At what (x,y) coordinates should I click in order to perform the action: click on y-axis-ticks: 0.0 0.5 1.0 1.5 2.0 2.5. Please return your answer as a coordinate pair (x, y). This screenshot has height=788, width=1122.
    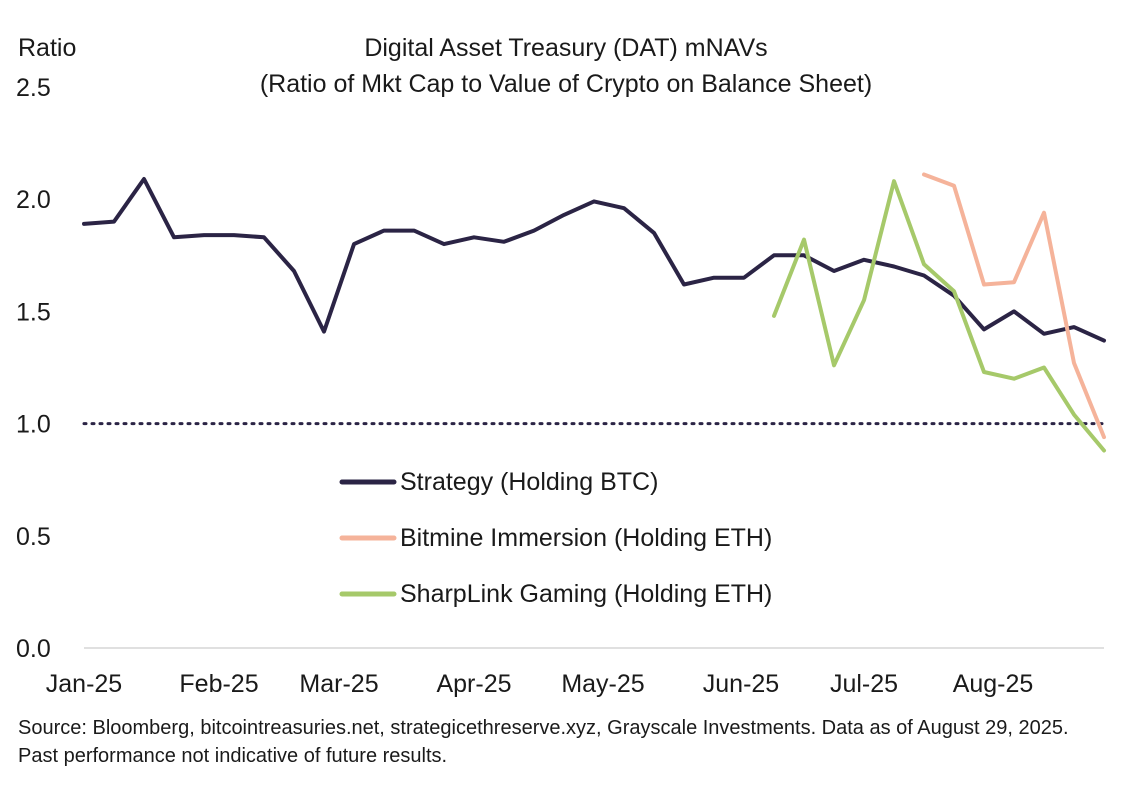
    Looking at the image, I should click on (33, 368).